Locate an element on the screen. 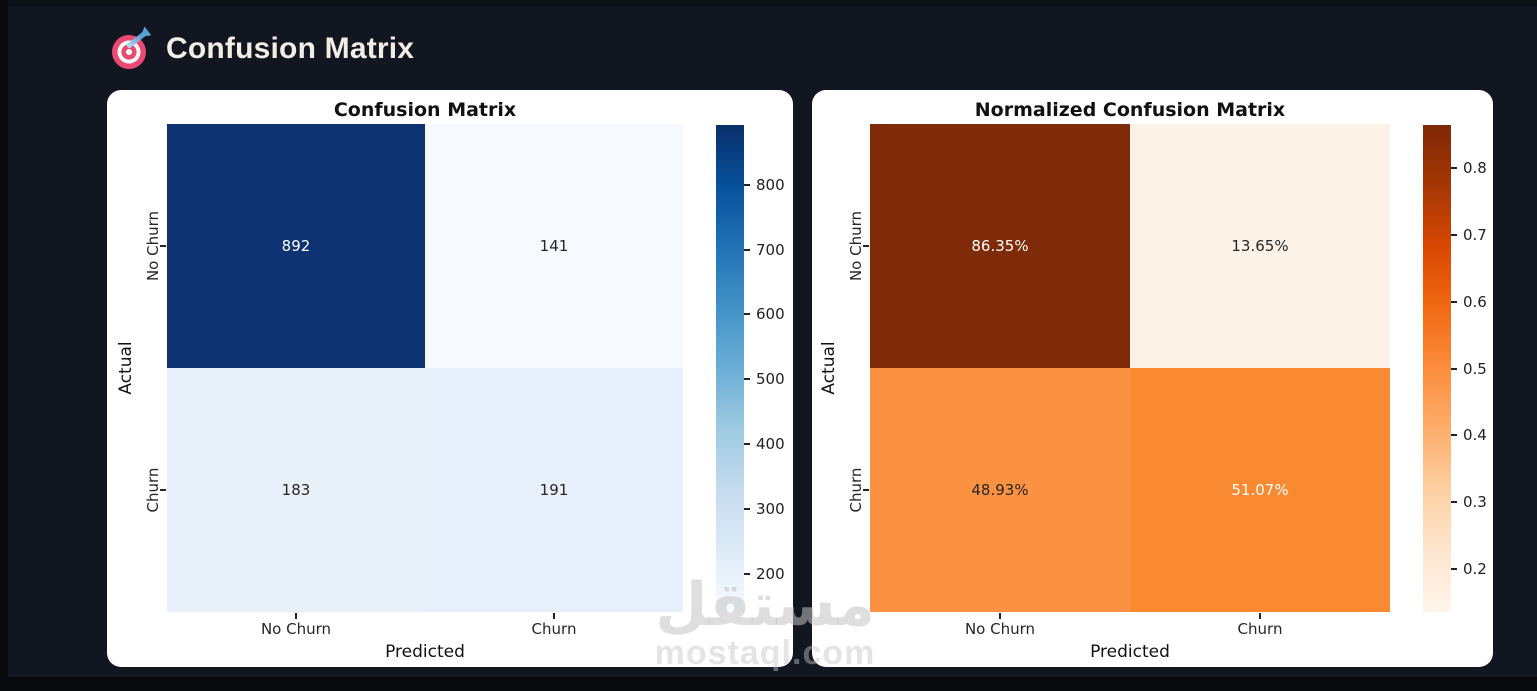 This screenshot has width=1537, height=691. colorbar-tick-label: 700 is located at coordinates (770, 249).